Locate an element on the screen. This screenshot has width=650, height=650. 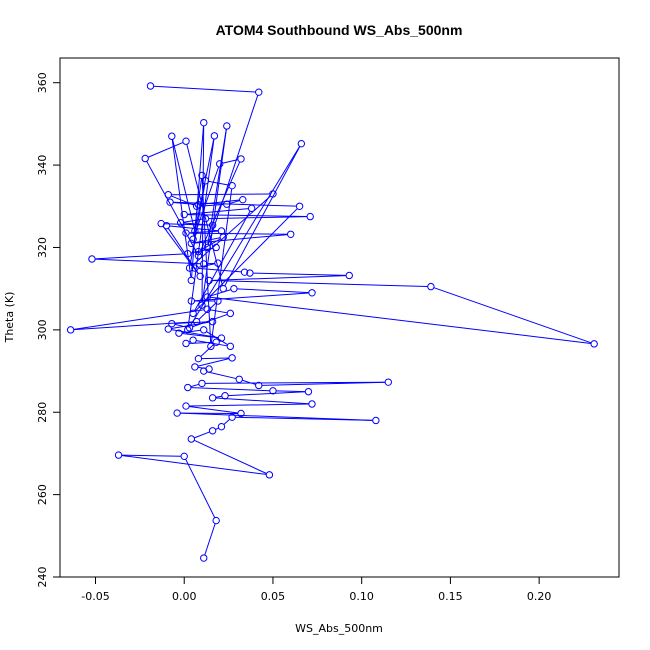
y-tick-label: 280 is located at coordinates (42, 412).